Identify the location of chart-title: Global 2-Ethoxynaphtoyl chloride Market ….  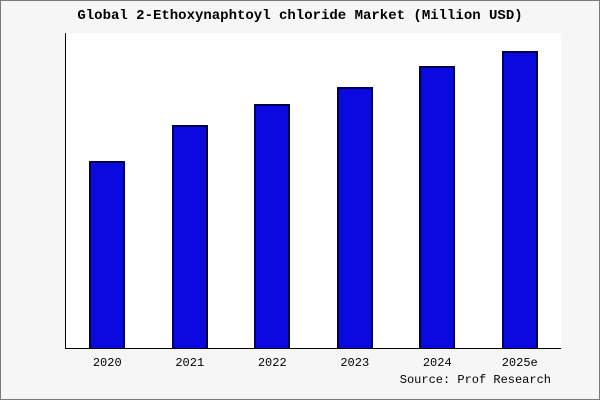
(300, 16).